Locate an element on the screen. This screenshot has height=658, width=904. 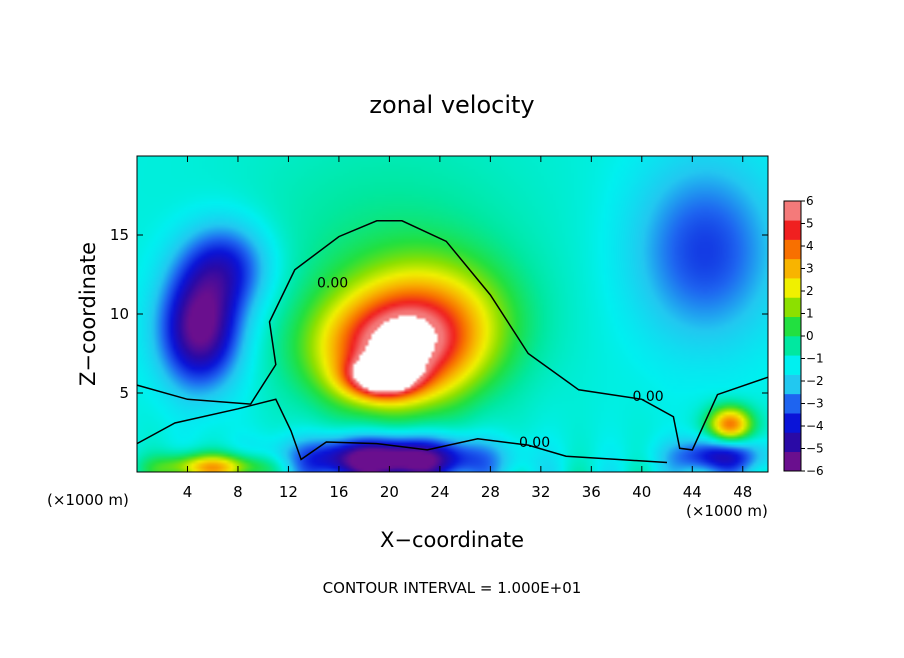
x-tick-label: 48 is located at coordinates (742, 492).